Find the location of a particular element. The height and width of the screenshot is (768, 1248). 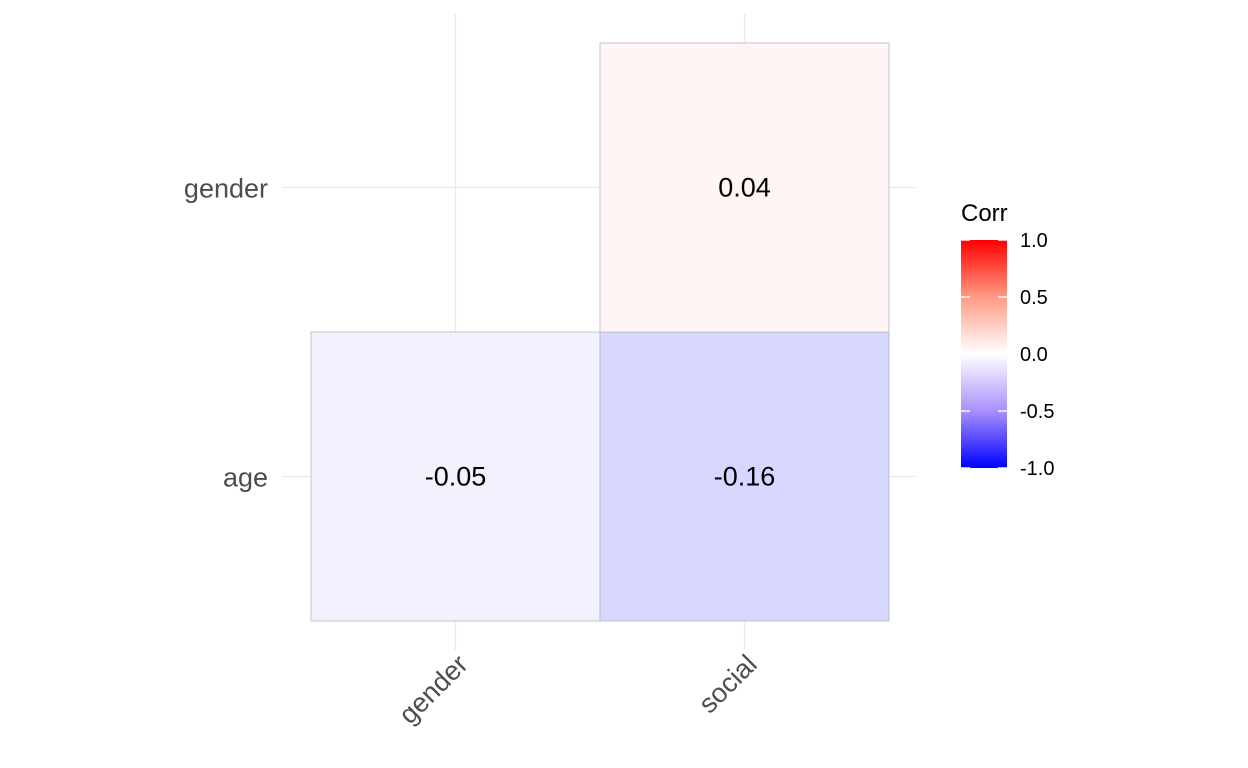

legend-tick-label: 0.5 is located at coordinates (1034, 298).